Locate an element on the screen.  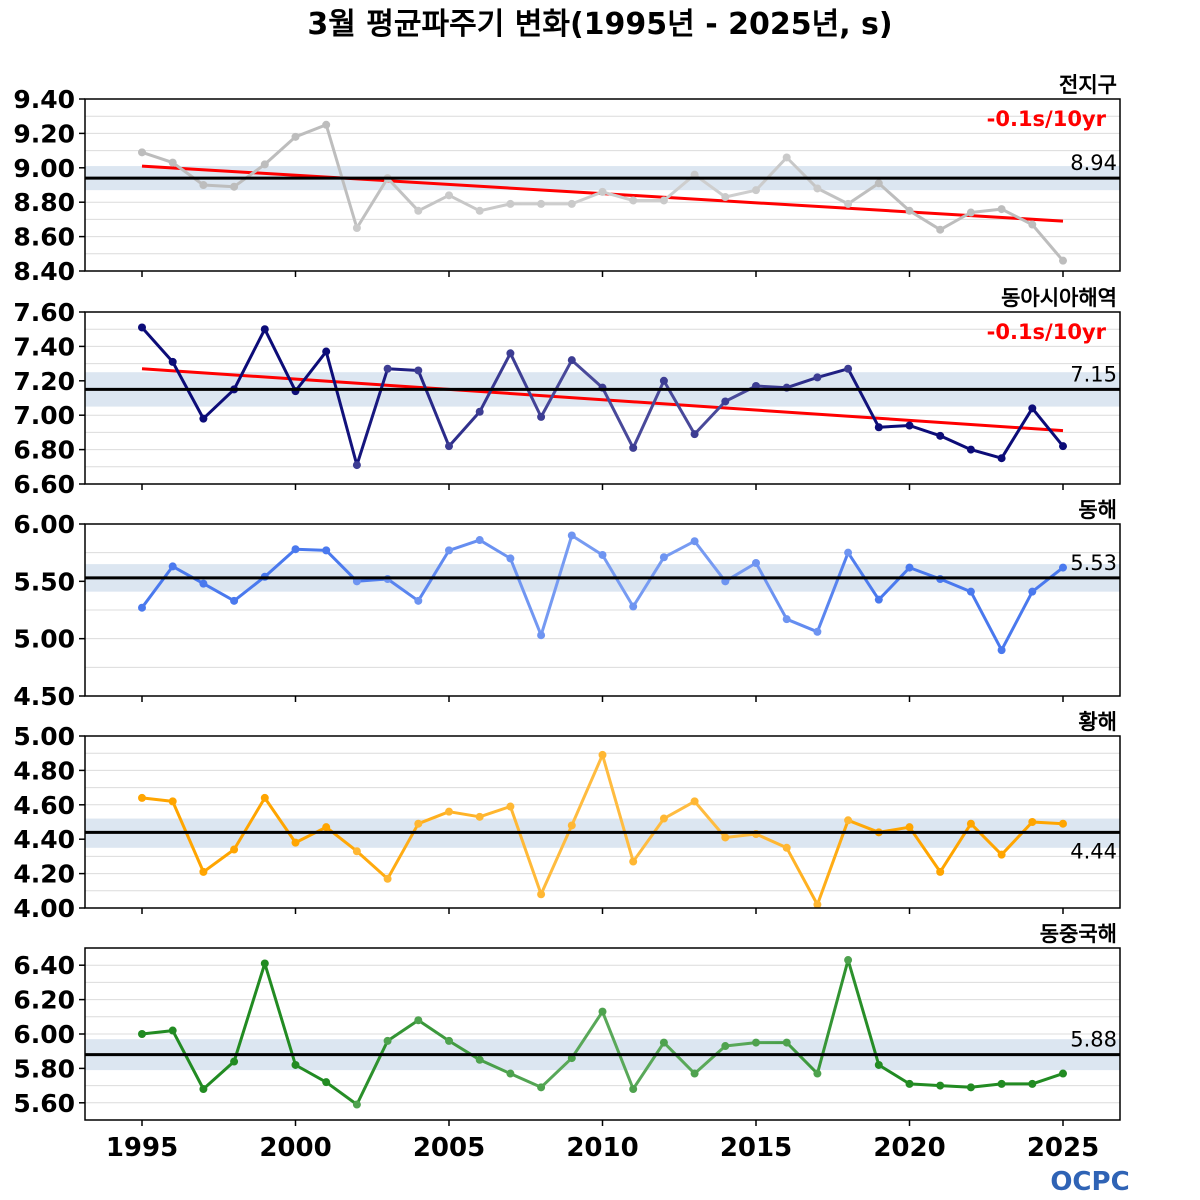
mean-label: 8.94 is located at coordinates (1093, 163).